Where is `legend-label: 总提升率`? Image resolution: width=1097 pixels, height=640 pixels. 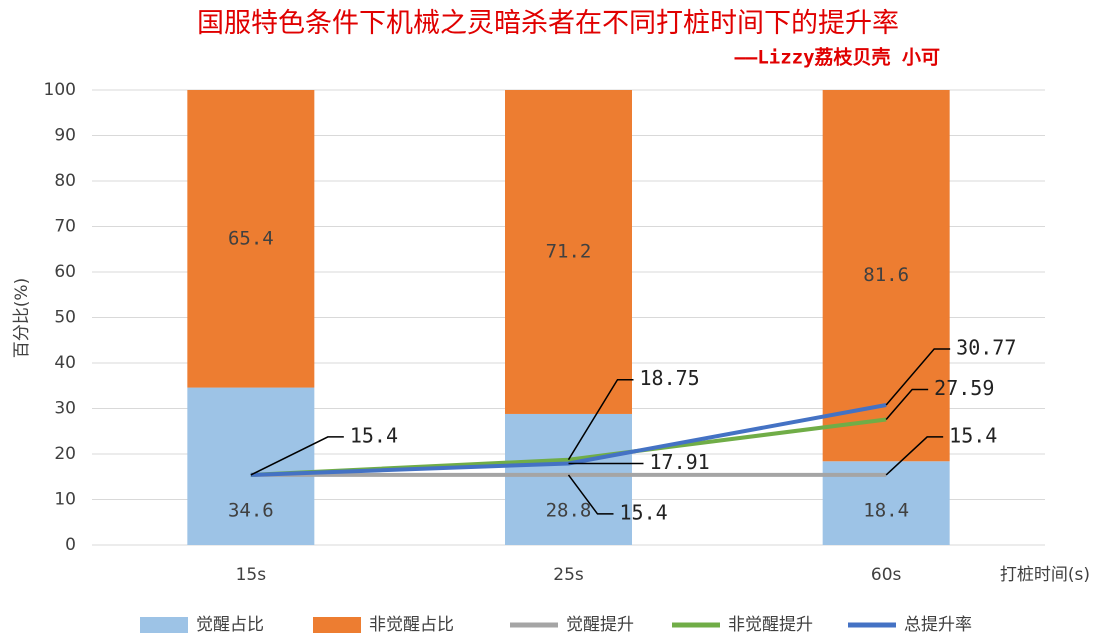 legend-label: 总提升率 is located at coordinates (938, 625).